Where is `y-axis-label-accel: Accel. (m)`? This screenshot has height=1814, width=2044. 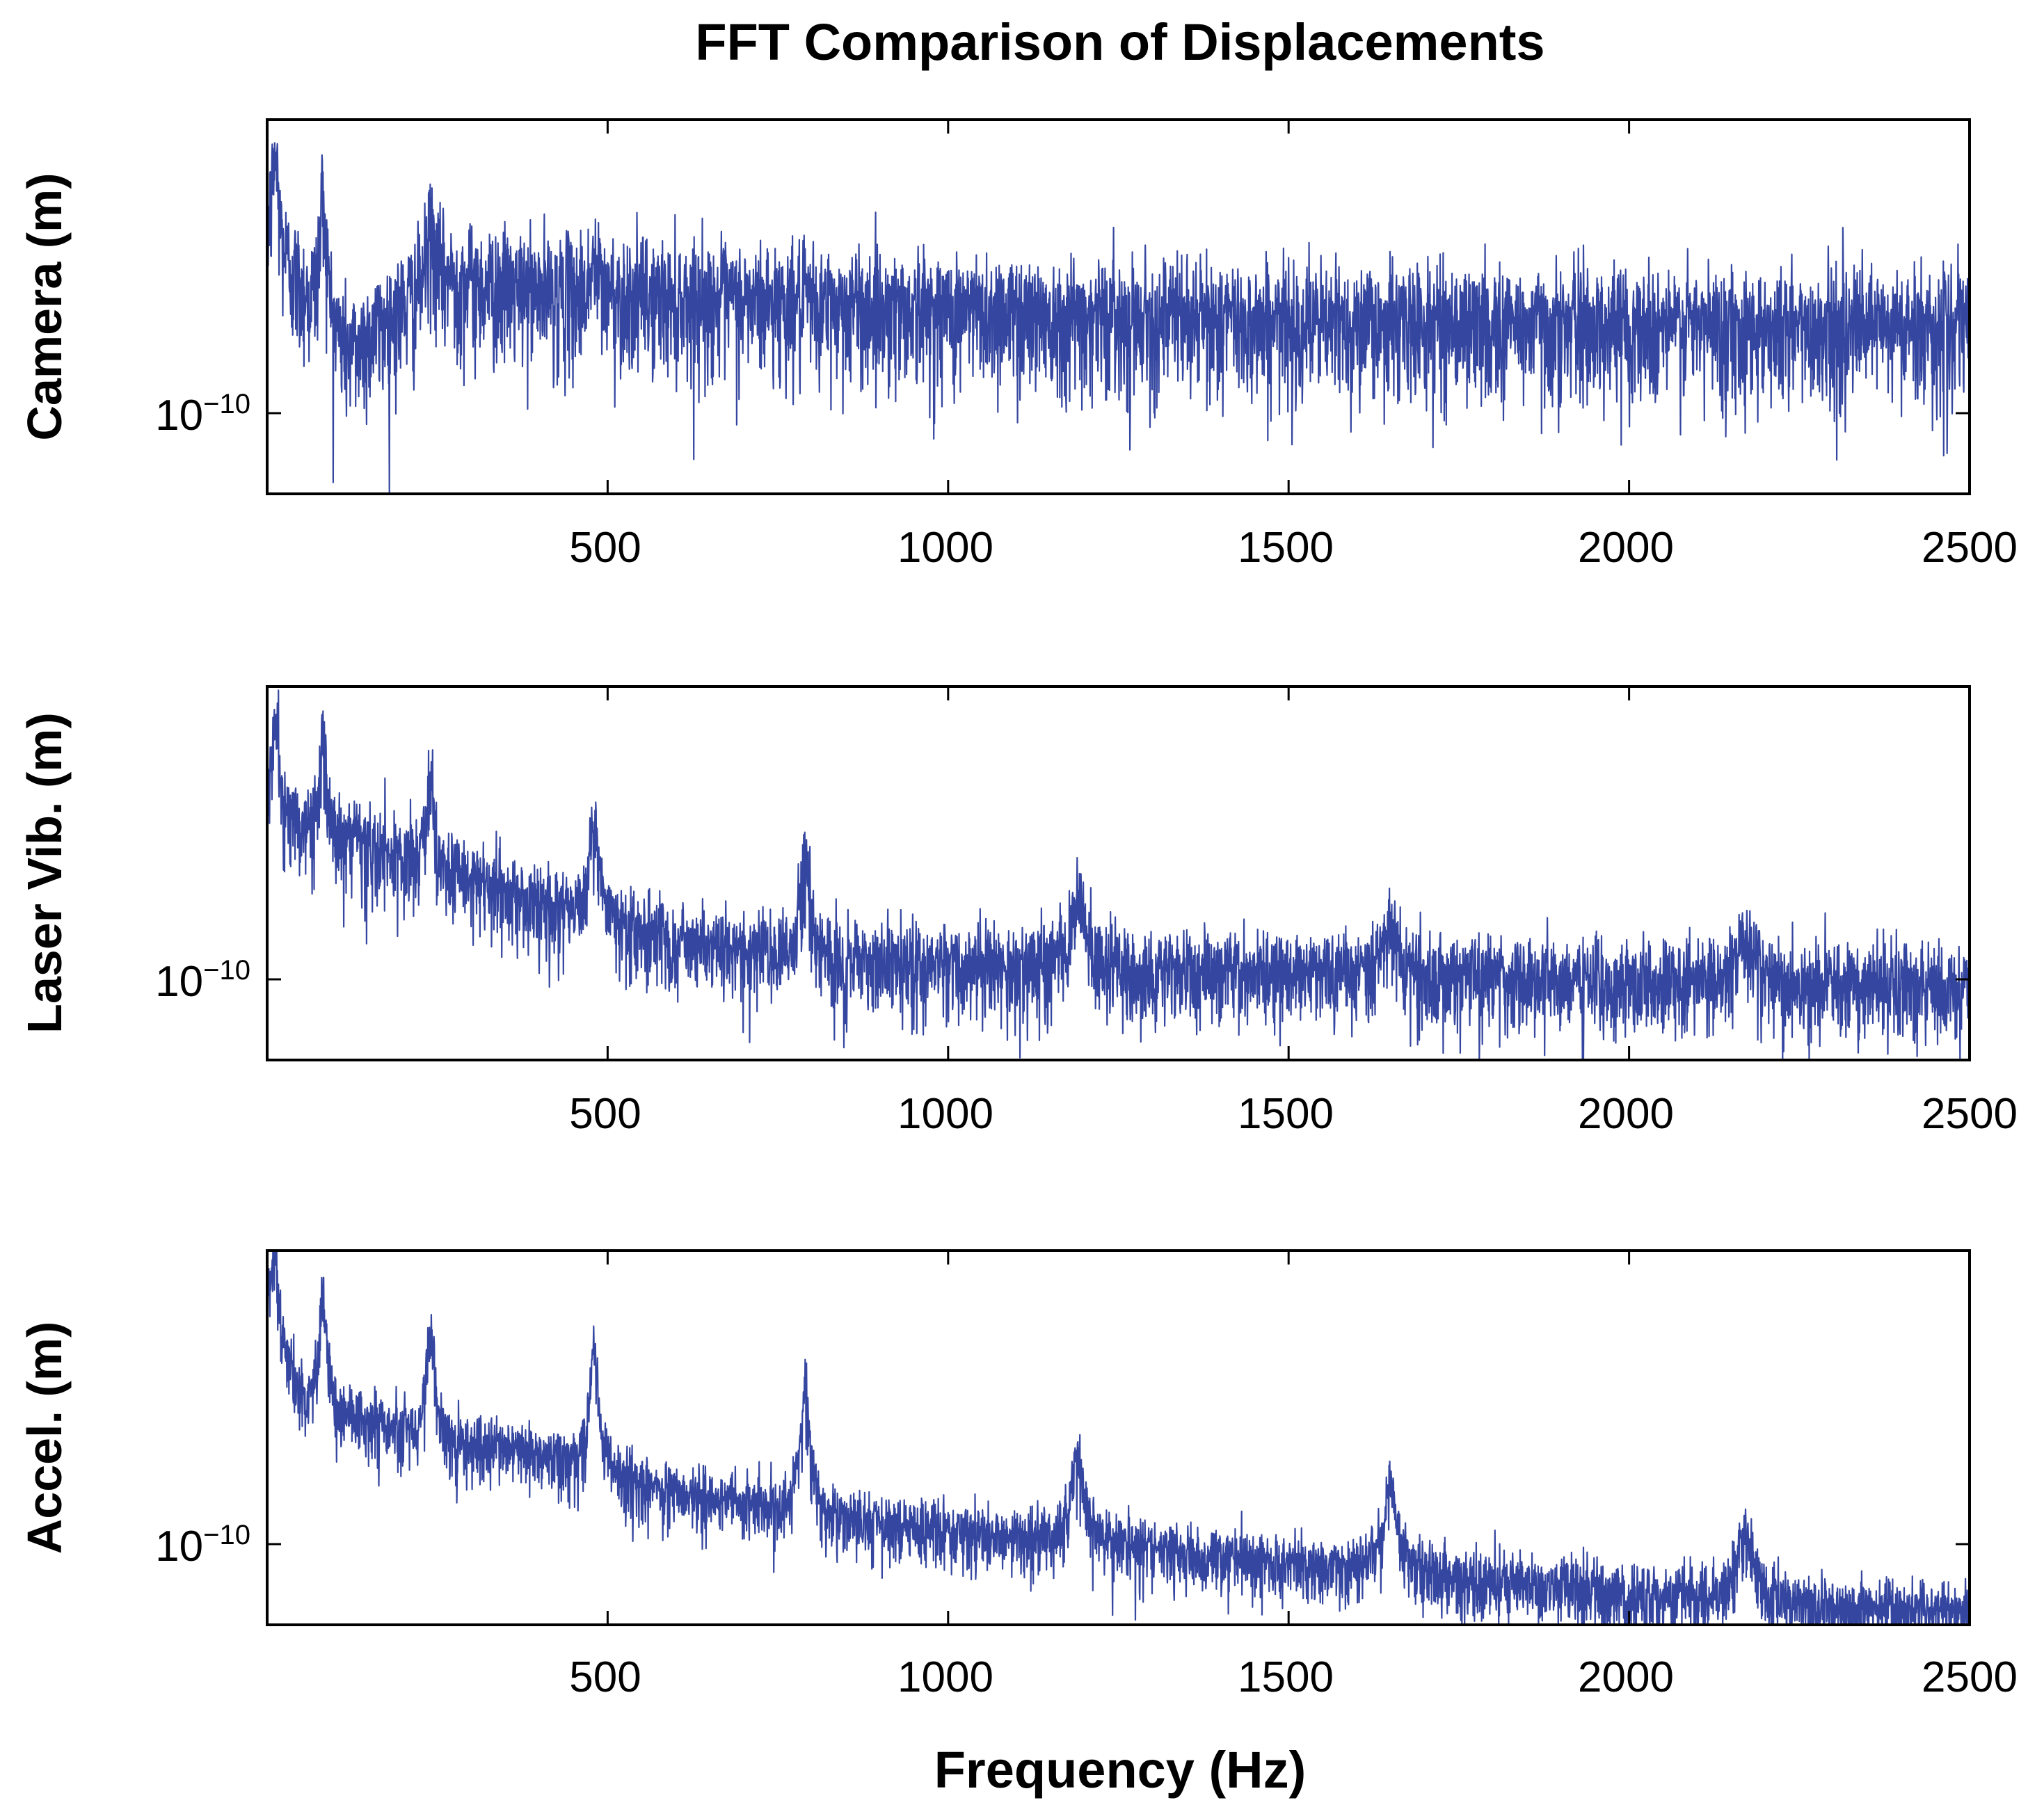
y-axis-label-accel: Accel. (m) is located at coordinates (44, 1439).